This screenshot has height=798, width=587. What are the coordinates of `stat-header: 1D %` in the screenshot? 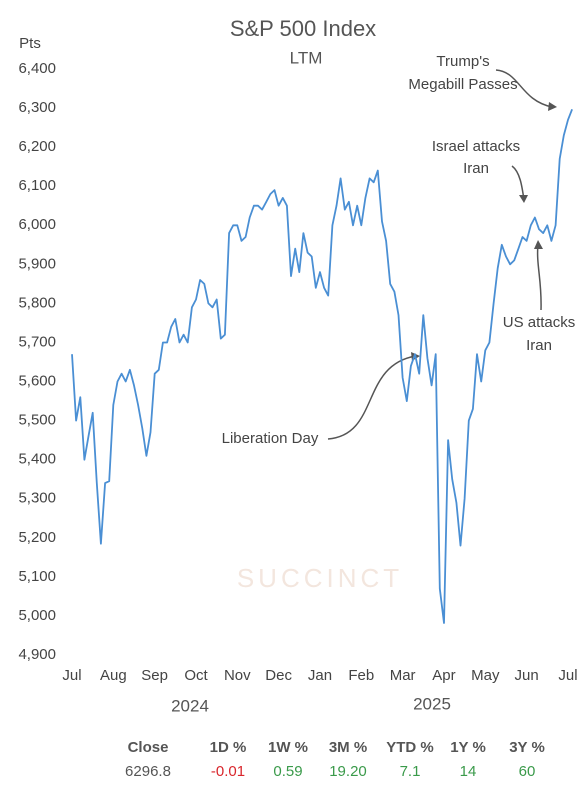 It's located at (228, 747).